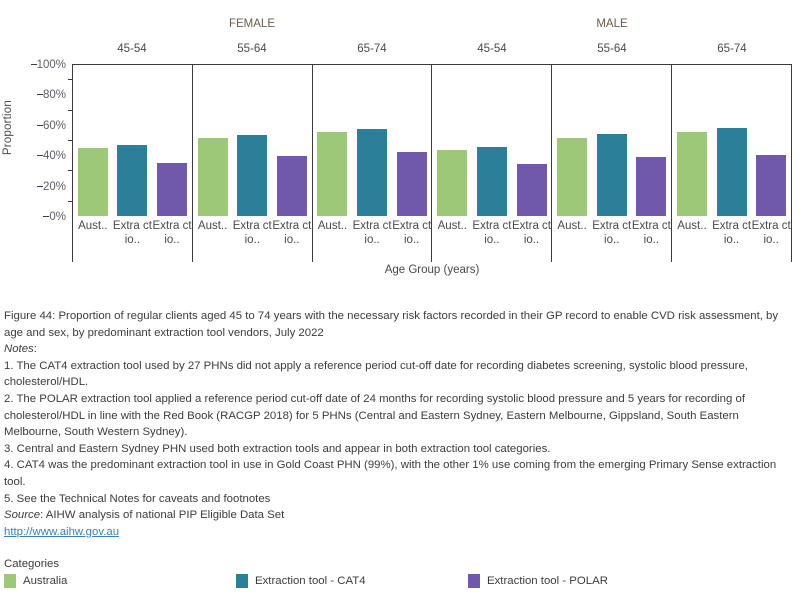 Image resolution: width=800 pixels, height=600 pixels. I want to click on y-tick-text: 40%, so click(54, 156).